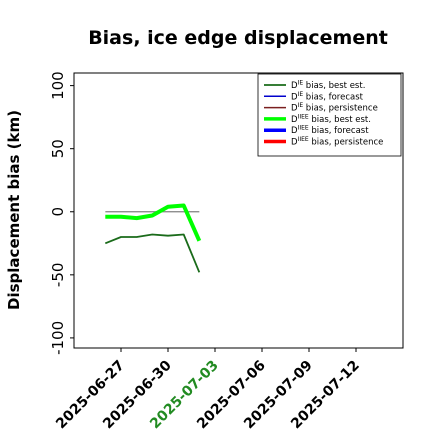  What do you see at coordinates (58, 85) in the screenshot?
I see `y-tick-label: 100` at bounding box center [58, 85].